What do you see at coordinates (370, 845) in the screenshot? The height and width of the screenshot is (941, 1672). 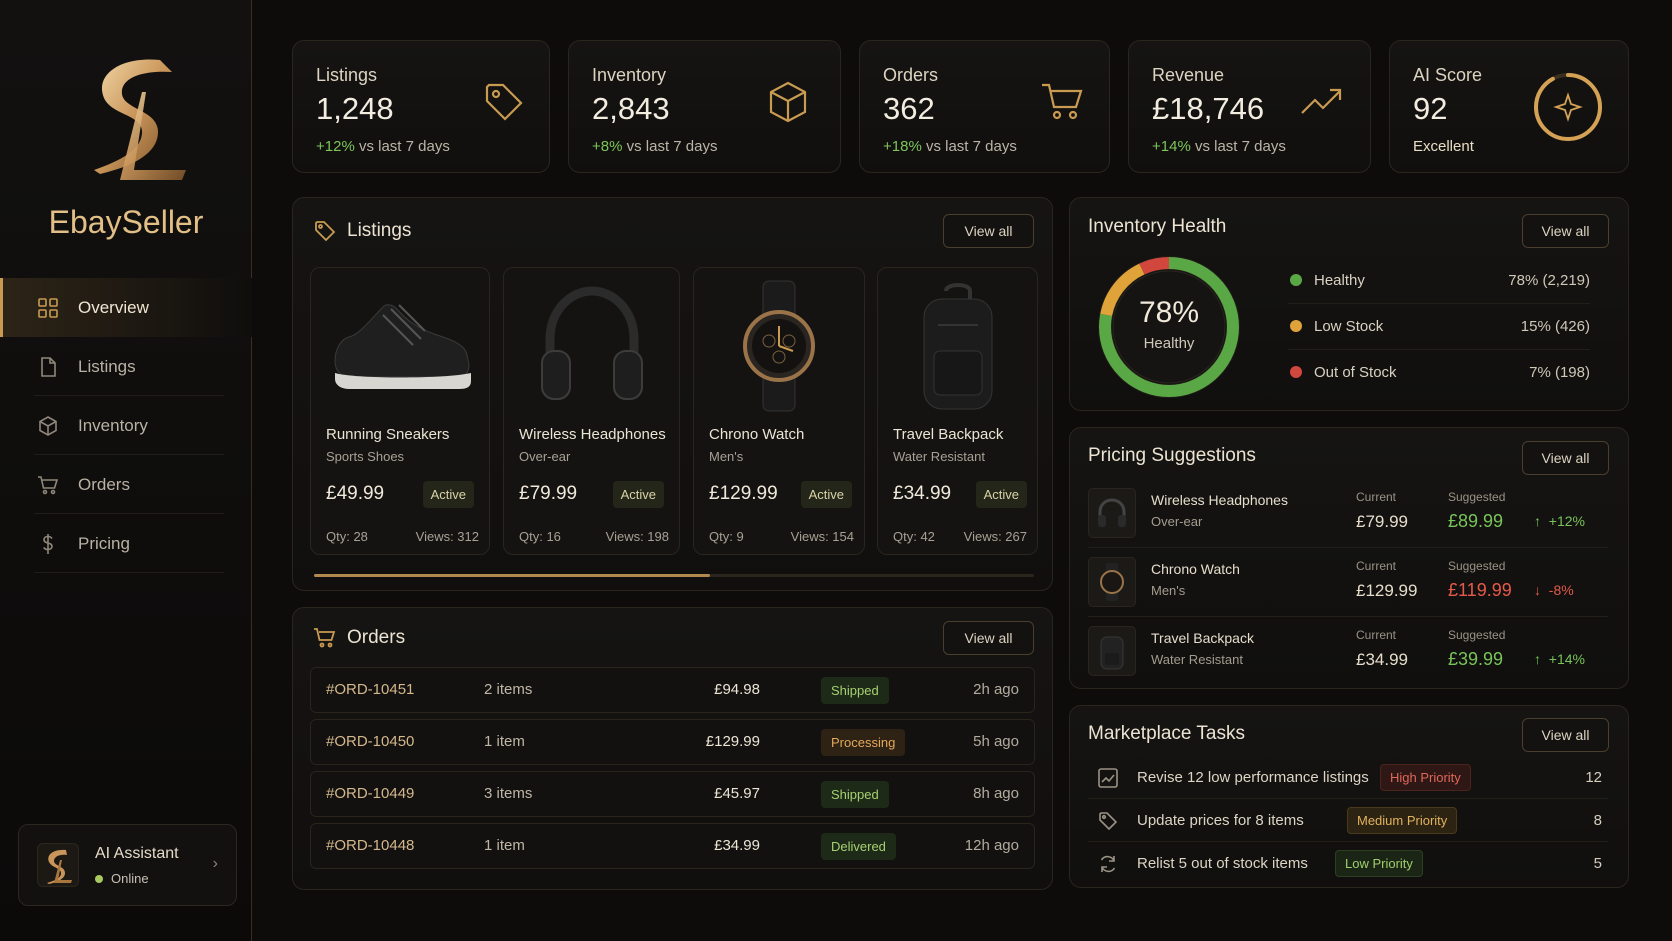 I see `order-id: #ORD-10448` at bounding box center [370, 845].